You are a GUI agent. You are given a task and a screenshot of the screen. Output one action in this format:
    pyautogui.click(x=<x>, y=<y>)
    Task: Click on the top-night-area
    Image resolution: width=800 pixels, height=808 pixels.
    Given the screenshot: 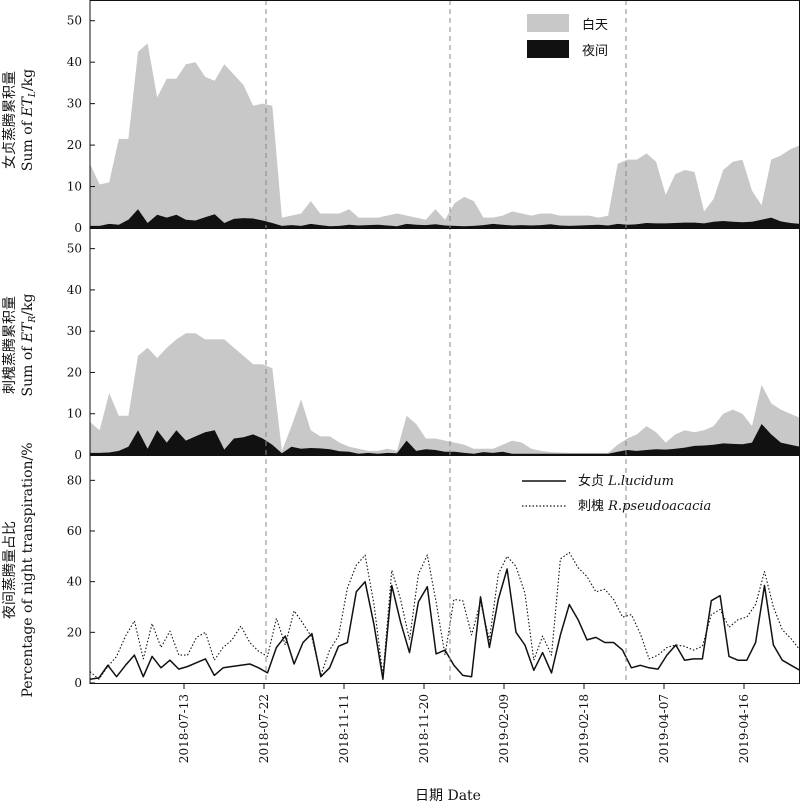 What is the action you would take?
    pyautogui.click(x=445, y=218)
    